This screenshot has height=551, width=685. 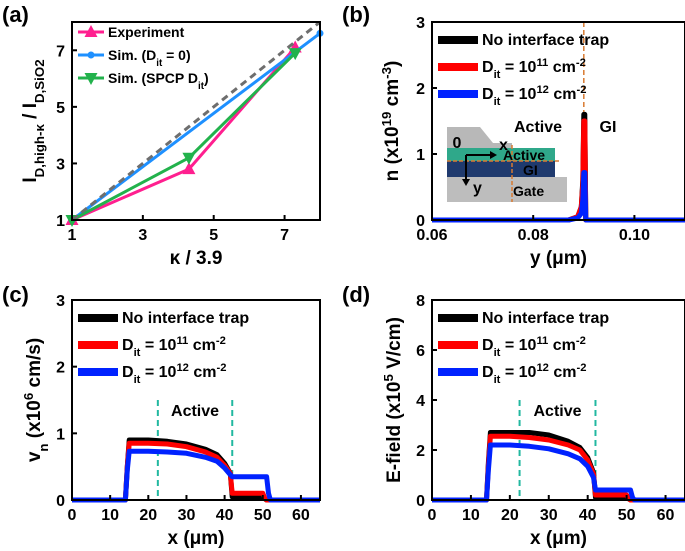 What do you see at coordinates (132, 55) in the screenshot?
I see `legend-label-part: Sim. (D` at bounding box center [132, 55].